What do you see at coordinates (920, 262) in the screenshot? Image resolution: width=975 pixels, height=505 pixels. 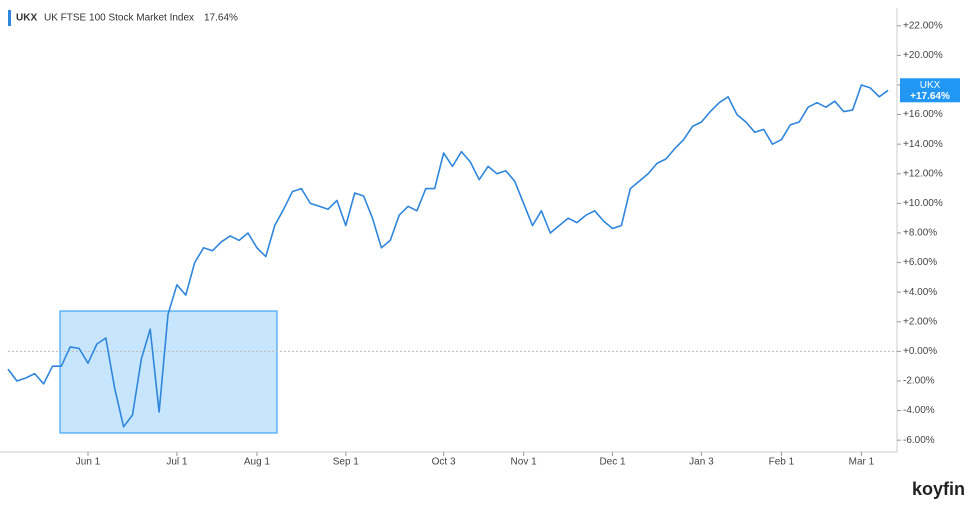 I see `y-tick-label: +6.00%` at bounding box center [920, 262].